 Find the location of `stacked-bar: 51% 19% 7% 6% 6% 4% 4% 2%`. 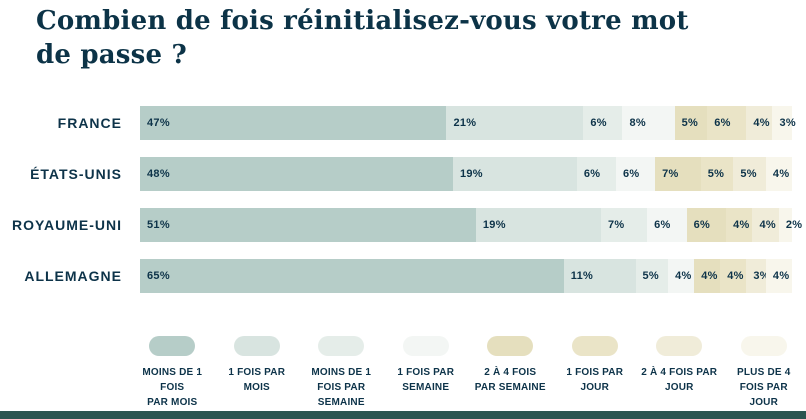

stacked-bar: 51% 19% 7% 6% 6% 4% 4% 2% is located at coordinates (471, 225).